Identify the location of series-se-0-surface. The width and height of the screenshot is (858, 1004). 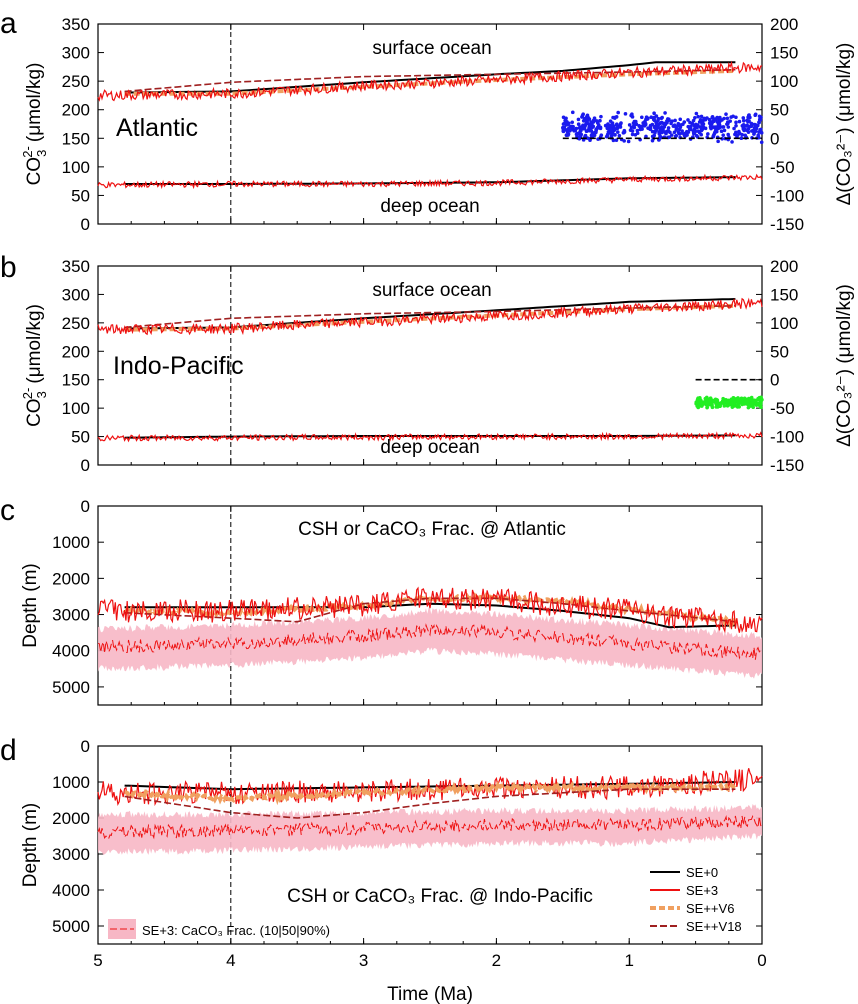
(430, 314).